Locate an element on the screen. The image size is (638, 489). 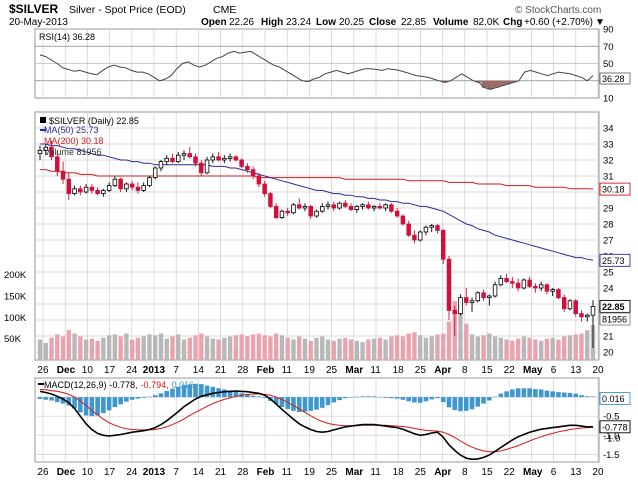
high-label: High is located at coordinates (272, 22).